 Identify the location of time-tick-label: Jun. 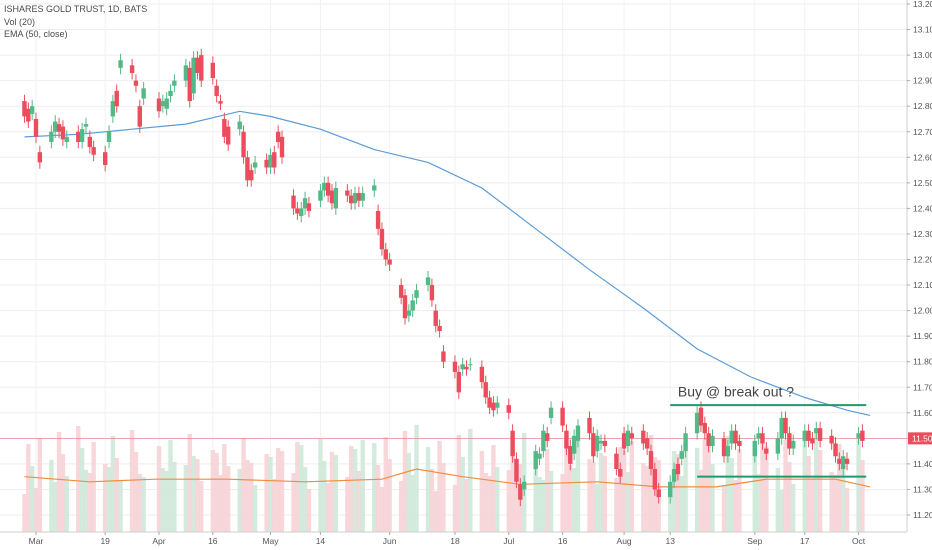
(390, 541).